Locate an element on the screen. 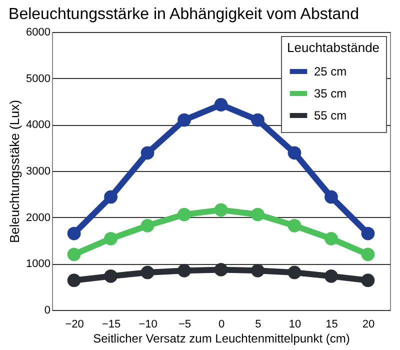 This screenshot has height=350, width=400. x-tick-label: 15 is located at coordinates (332, 324).